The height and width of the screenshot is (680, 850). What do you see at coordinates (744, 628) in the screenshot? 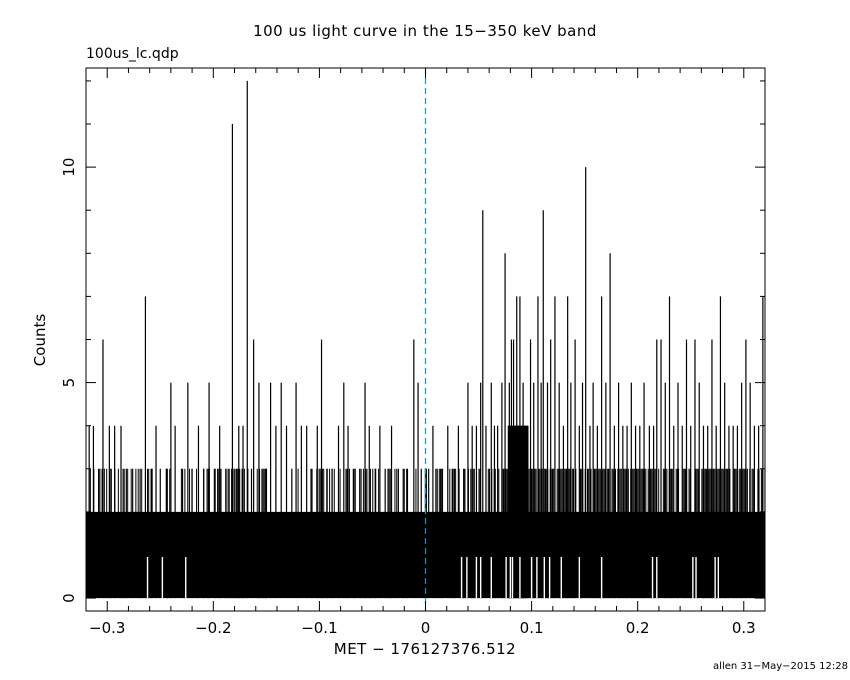
I see `x-tick-label: 0.3` at bounding box center [744, 628].